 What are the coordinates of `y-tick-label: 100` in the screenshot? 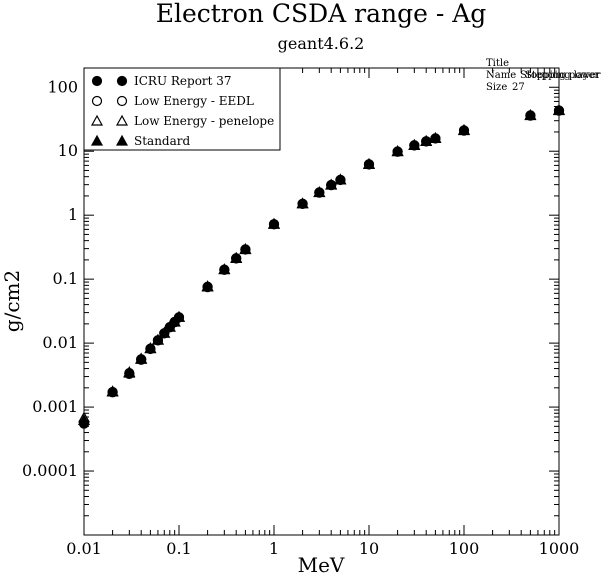 It's located at (62, 86).